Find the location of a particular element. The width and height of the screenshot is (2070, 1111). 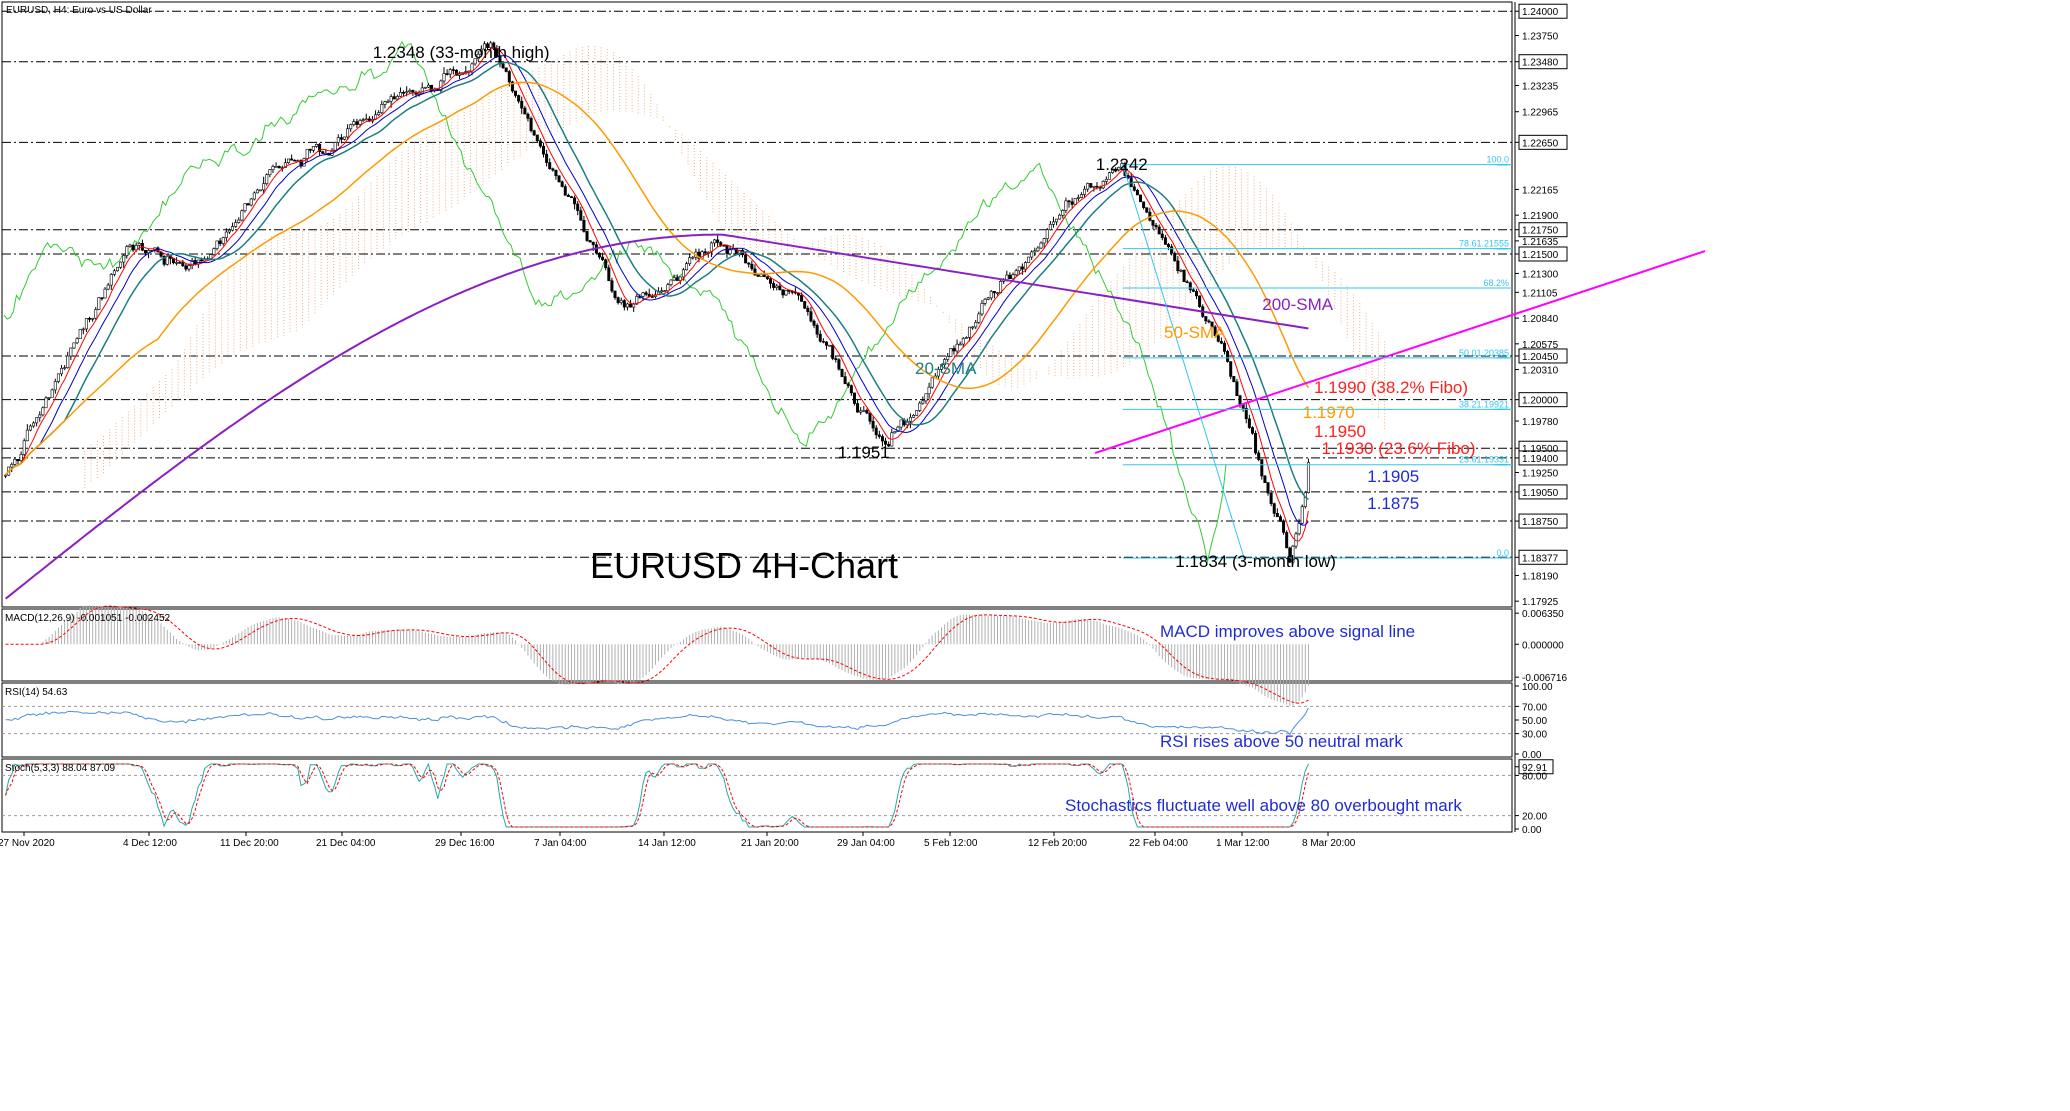

time-tick-label: 22 Feb 04:00 is located at coordinates (1158, 843).